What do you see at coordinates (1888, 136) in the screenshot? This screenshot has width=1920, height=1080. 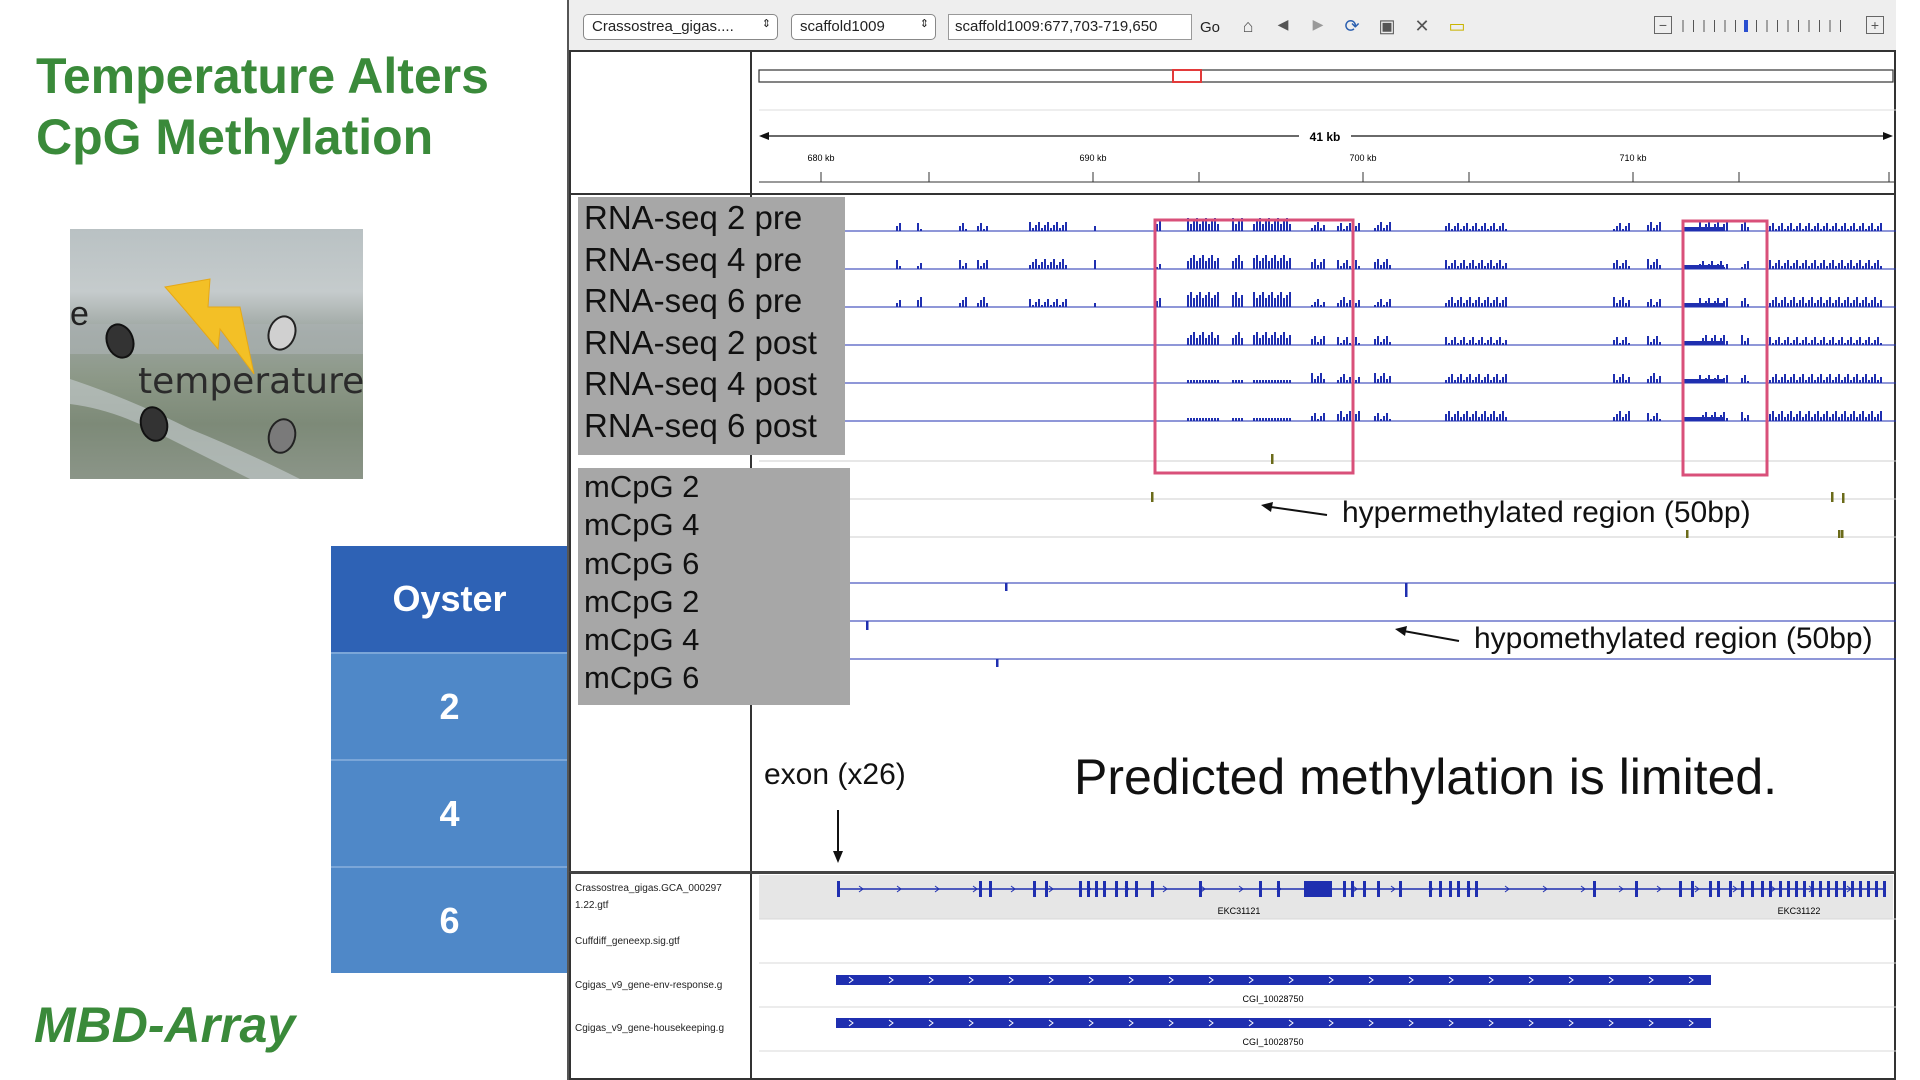 I see `ruler-right-arrow-icon` at bounding box center [1888, 136].